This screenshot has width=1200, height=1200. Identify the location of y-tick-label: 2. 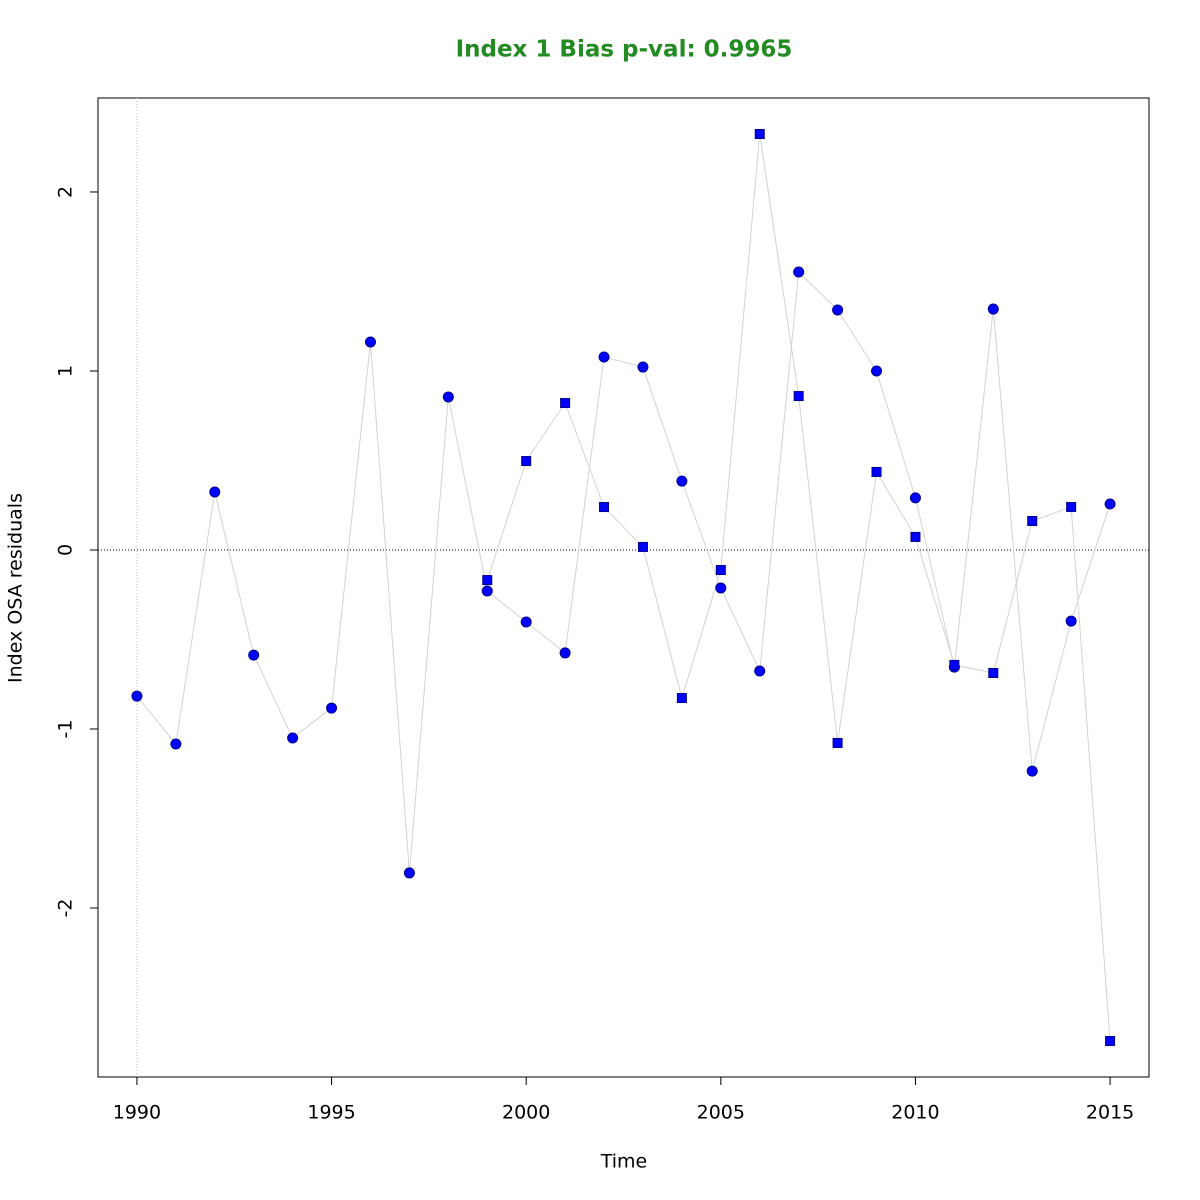
(66, 192).